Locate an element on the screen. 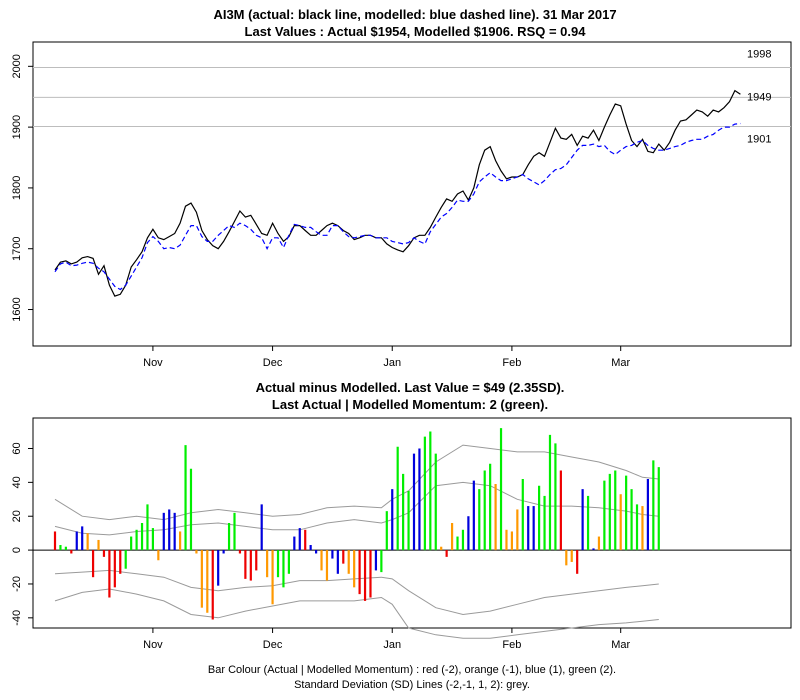  reference-label-1901: 1901 is located at coordinates (759, 140).